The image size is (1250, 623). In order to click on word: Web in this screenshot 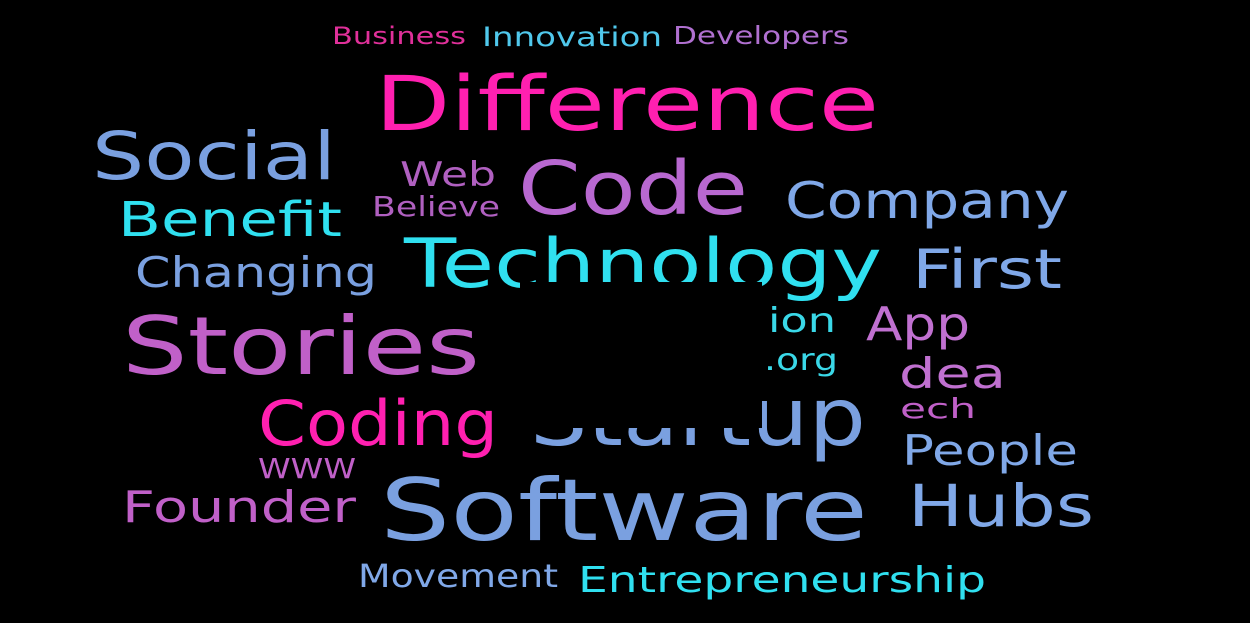, I will do `click(448, 175)`.